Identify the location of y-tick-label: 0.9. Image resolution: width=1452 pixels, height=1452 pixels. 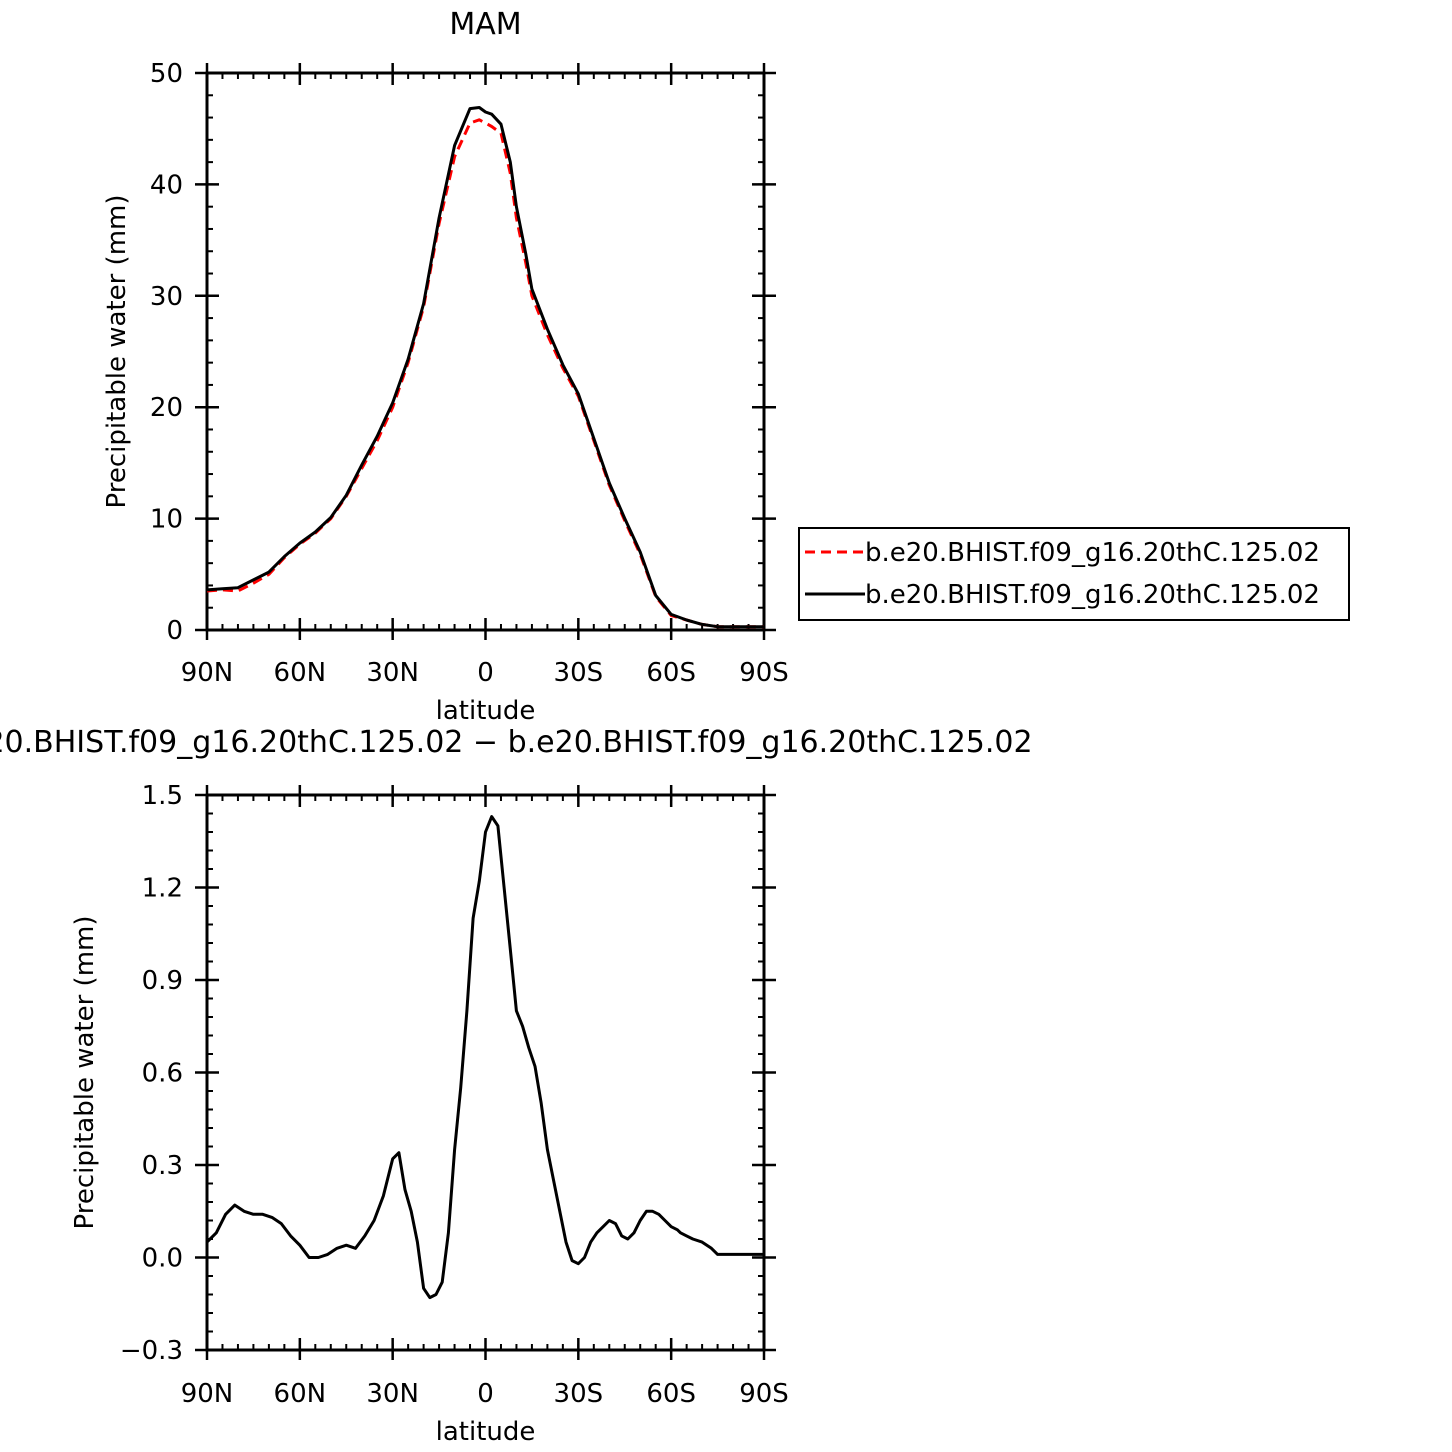
(162, 981).